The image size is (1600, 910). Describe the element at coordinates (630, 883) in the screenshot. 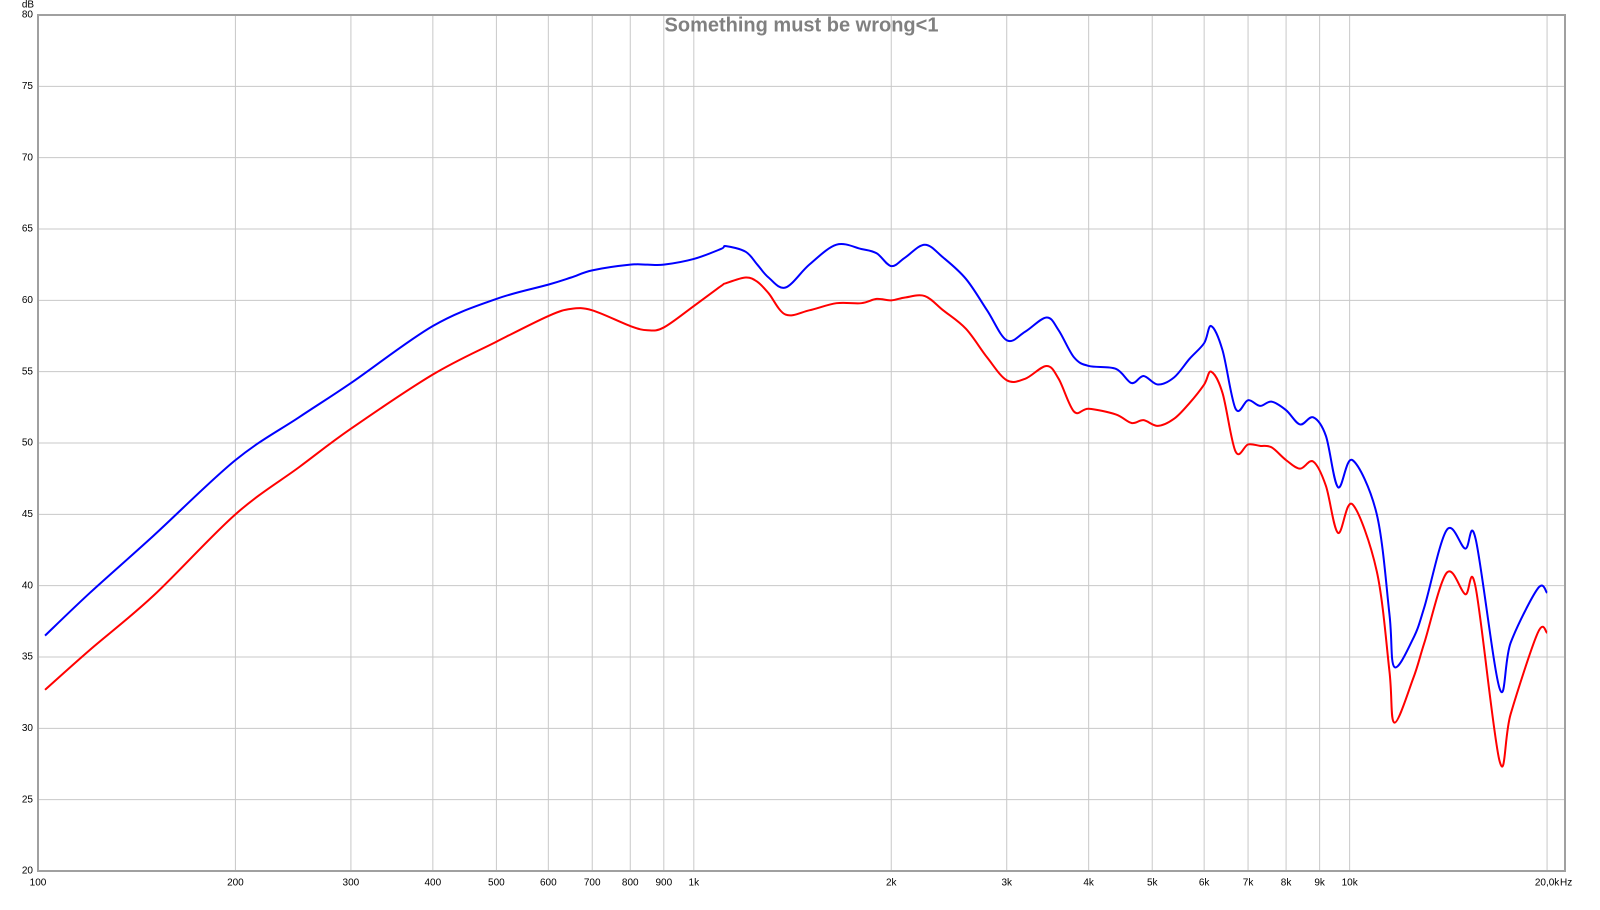

I see `x-tick-label: 800` at that location.